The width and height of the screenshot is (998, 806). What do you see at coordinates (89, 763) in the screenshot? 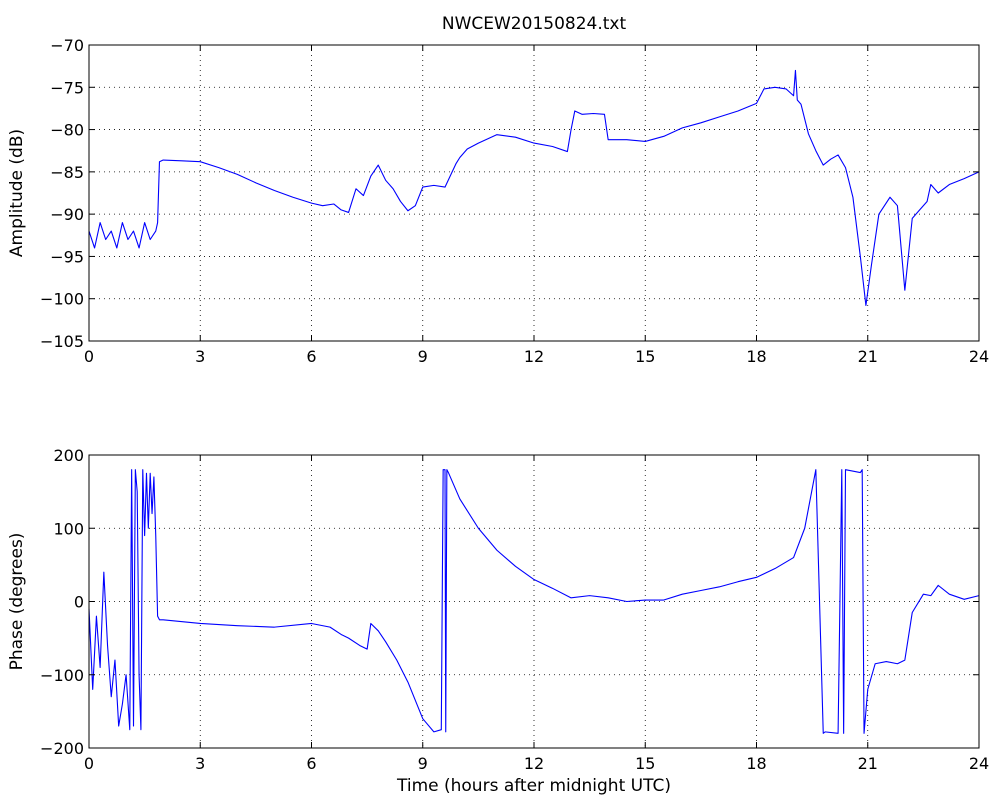
I see `phase-x-tick-label: 0` at bounding box center [89, 763].